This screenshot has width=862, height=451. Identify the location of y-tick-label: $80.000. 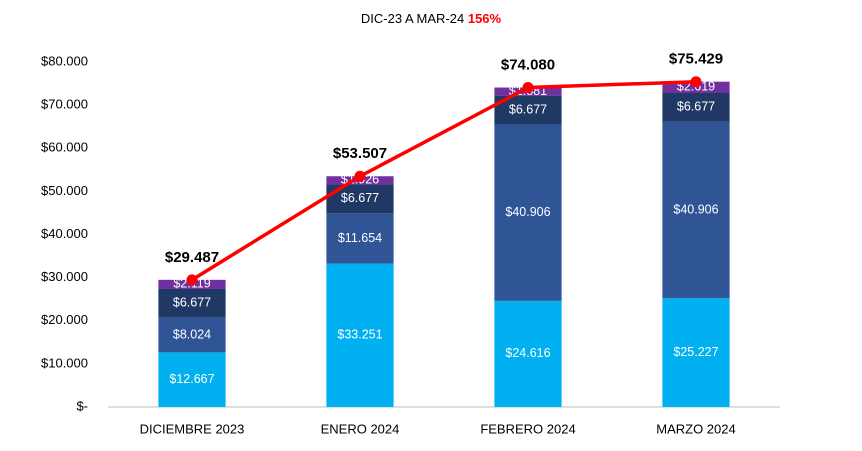
(64, 60).